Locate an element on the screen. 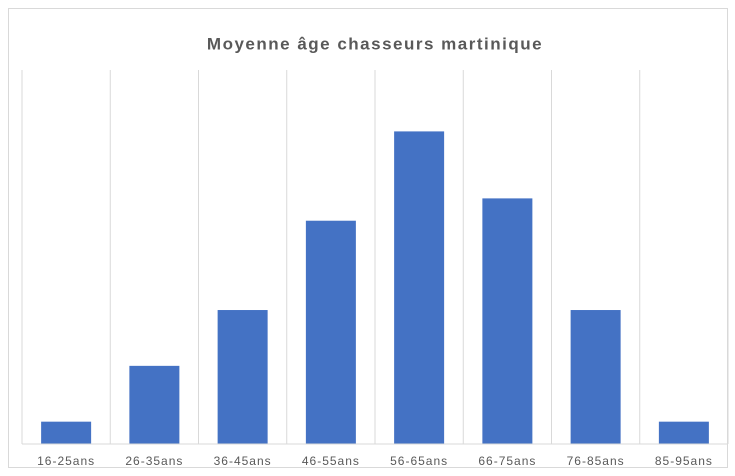  x-tick-label: 76-85ans is located at coordinates (596, 461).